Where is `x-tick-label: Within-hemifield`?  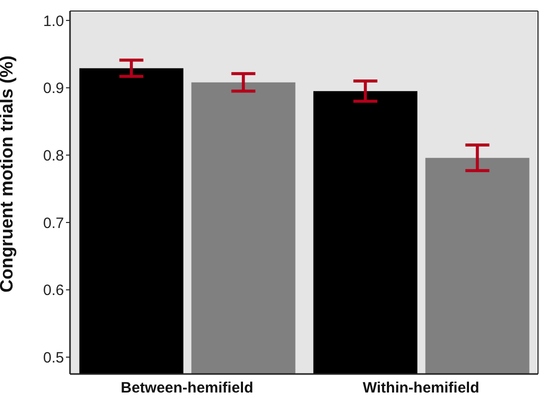
x-tick-label: Within-hemifield is located at coordinates (421, 388).